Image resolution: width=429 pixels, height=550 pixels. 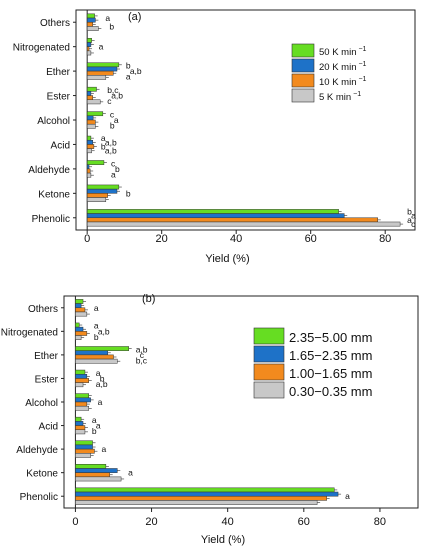 What do you see at coordinates (148, 299) in the screenshot?
I see `panel-label: (b)` at bounding box center [148, 299].